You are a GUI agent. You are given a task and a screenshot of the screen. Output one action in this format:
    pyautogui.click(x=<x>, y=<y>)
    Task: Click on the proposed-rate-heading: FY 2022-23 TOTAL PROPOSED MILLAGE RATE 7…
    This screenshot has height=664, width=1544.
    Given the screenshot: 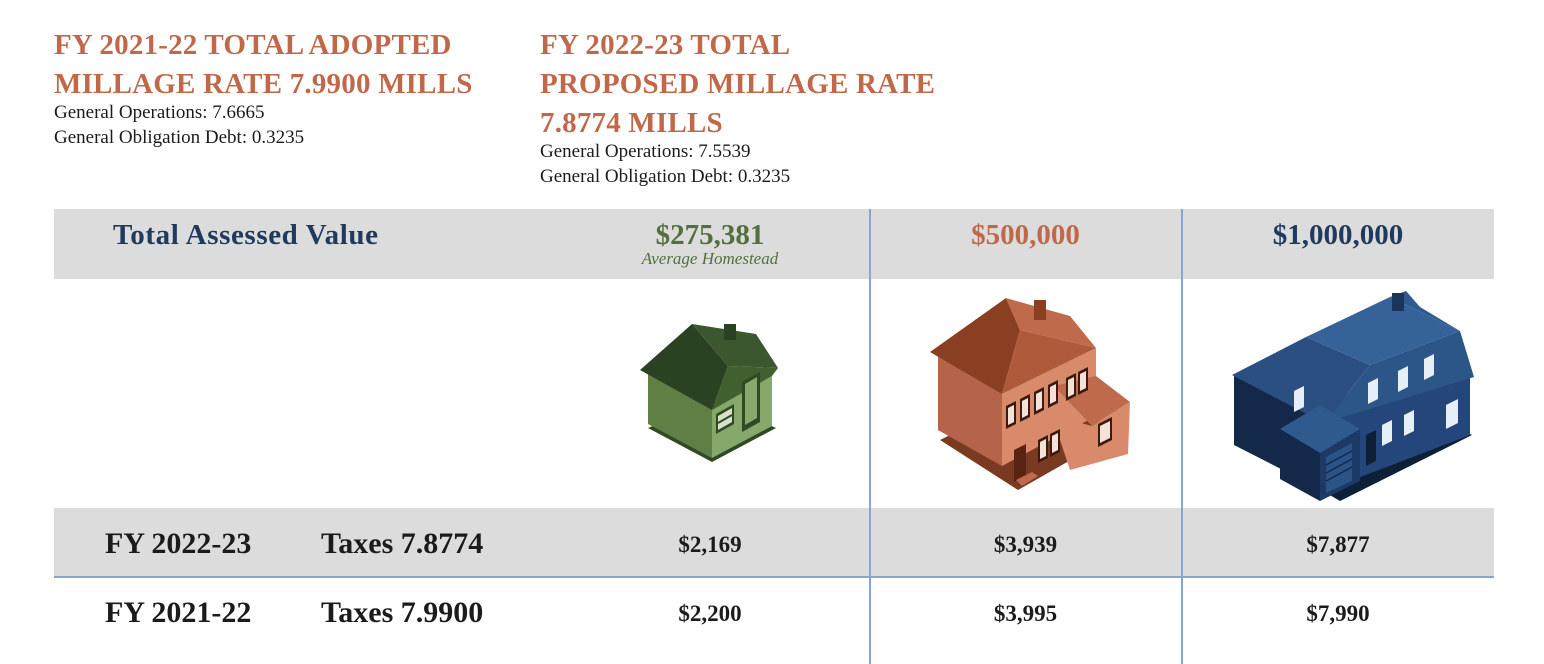 What is the action you would take?
    pyautogui.click(x=737, y=84)
    